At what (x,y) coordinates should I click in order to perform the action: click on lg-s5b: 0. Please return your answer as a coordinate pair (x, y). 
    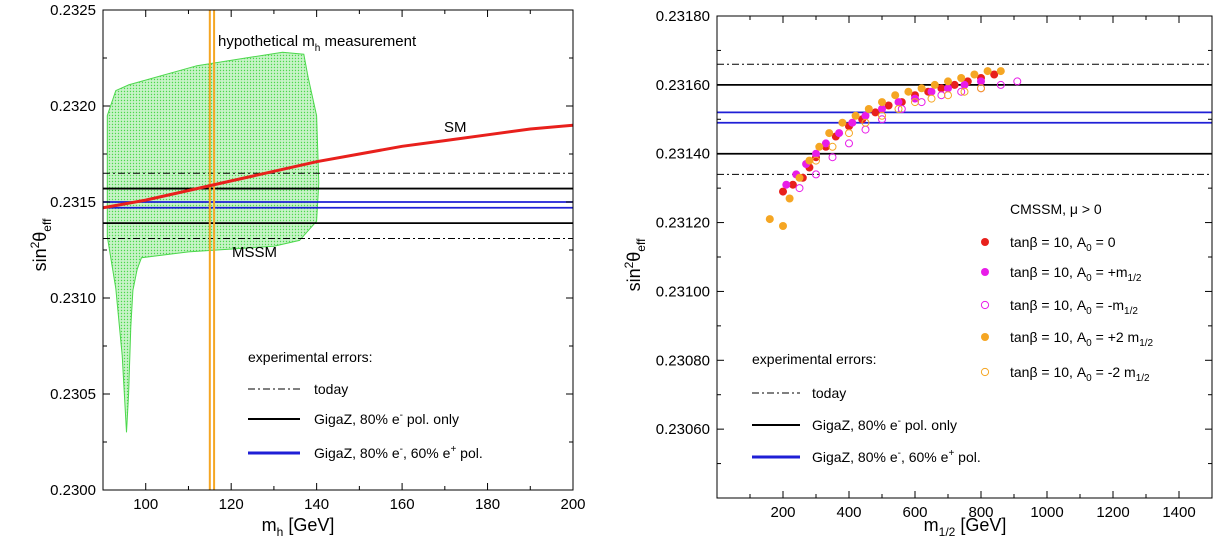
    Looking at the image, I should click on (1089, 378).